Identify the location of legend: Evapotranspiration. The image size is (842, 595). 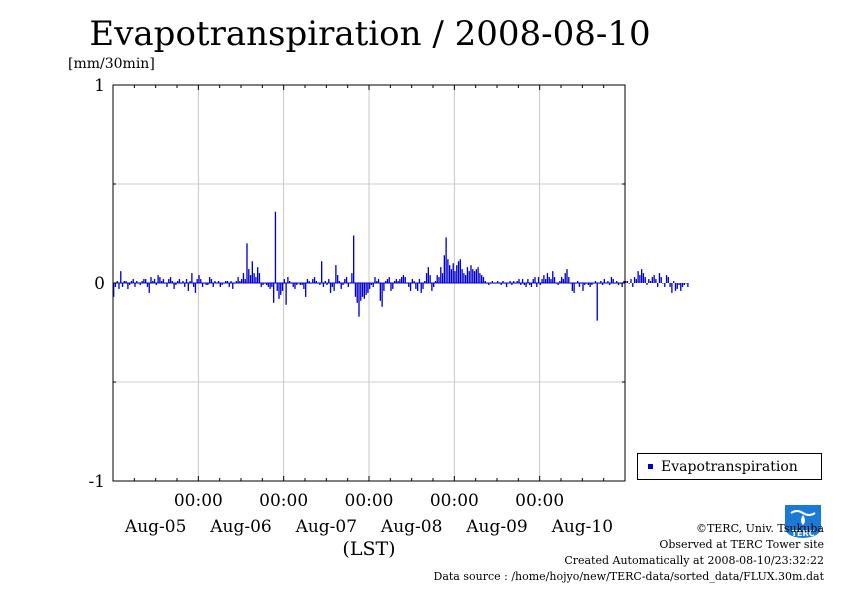
(729, 466).